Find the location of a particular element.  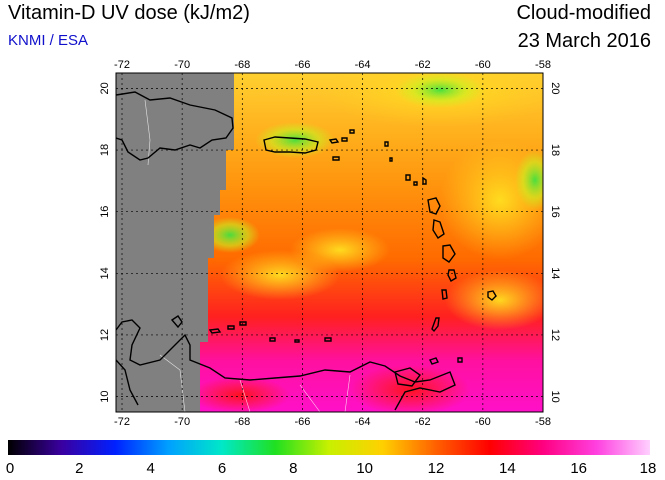

lon-tick-label-top: -62 is located at coordinates (423, 65).